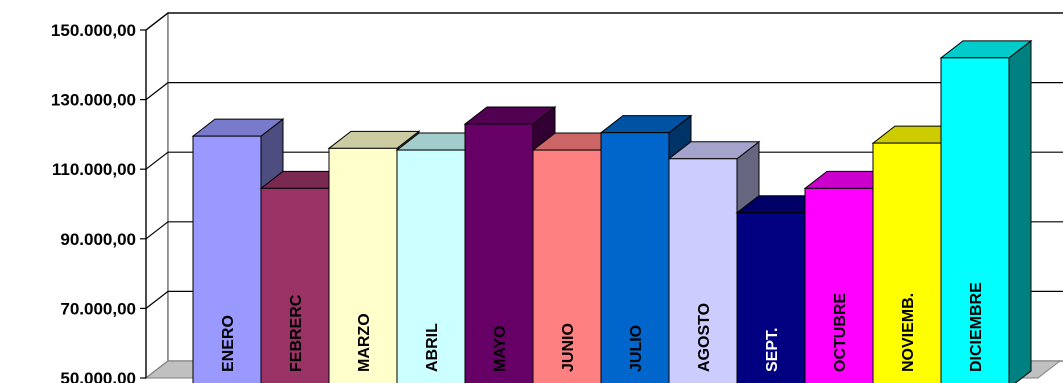  I want to click on y-tick-label: 130.000,00, so click(93, 100).